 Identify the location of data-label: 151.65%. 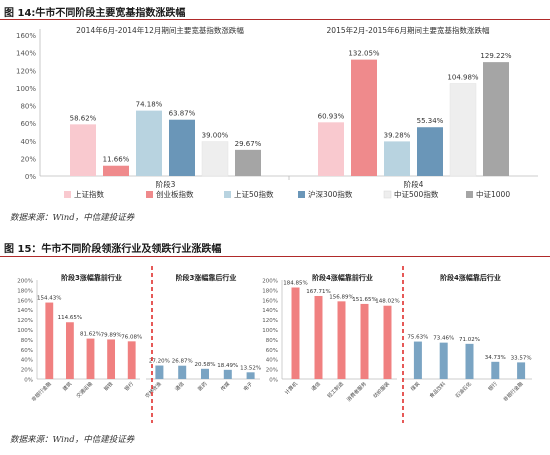
(364, 300).